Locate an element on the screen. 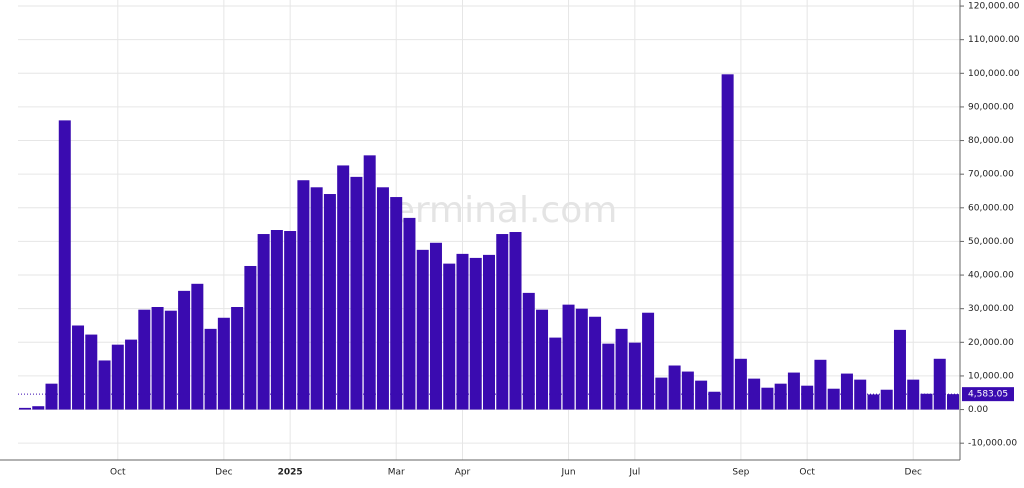  y-tick-label: 80,000.00 is located at coordinates (991, 141).